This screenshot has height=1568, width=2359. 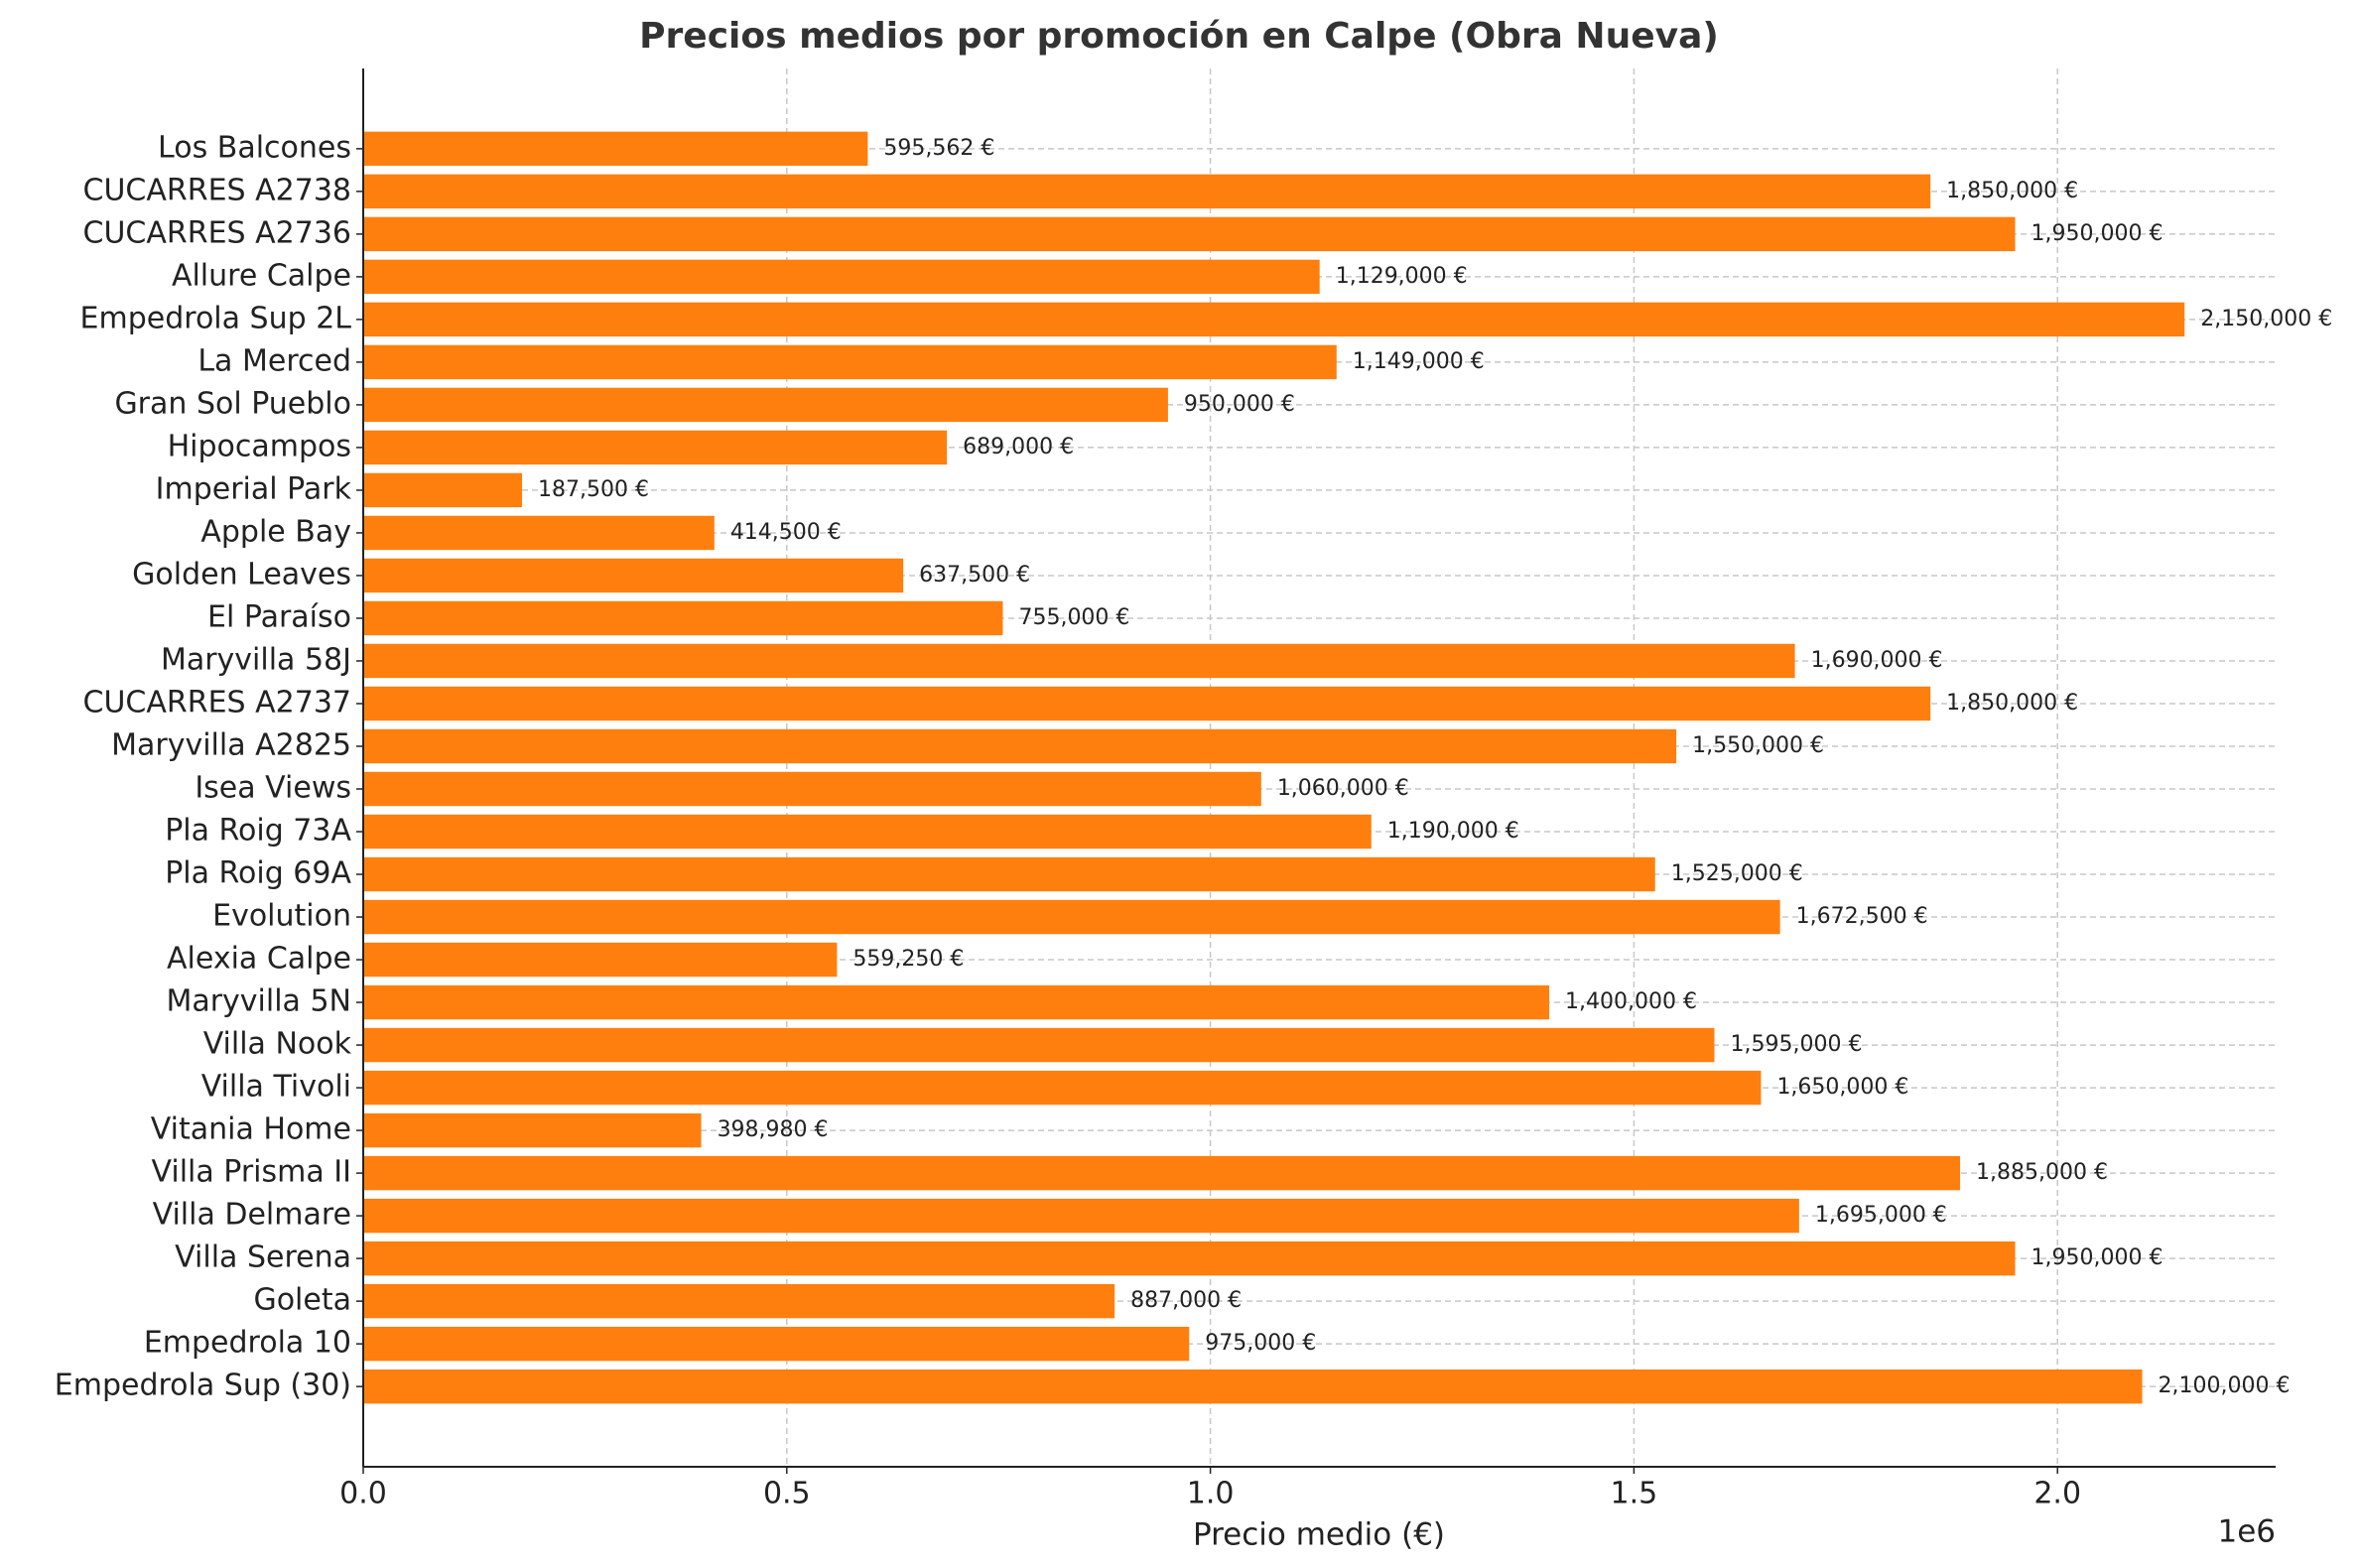 What do you see at coordinates (1877, 660) in the screenshot?
I see `value-label: 1,690,000 €` at bounding box center [1877, 660].